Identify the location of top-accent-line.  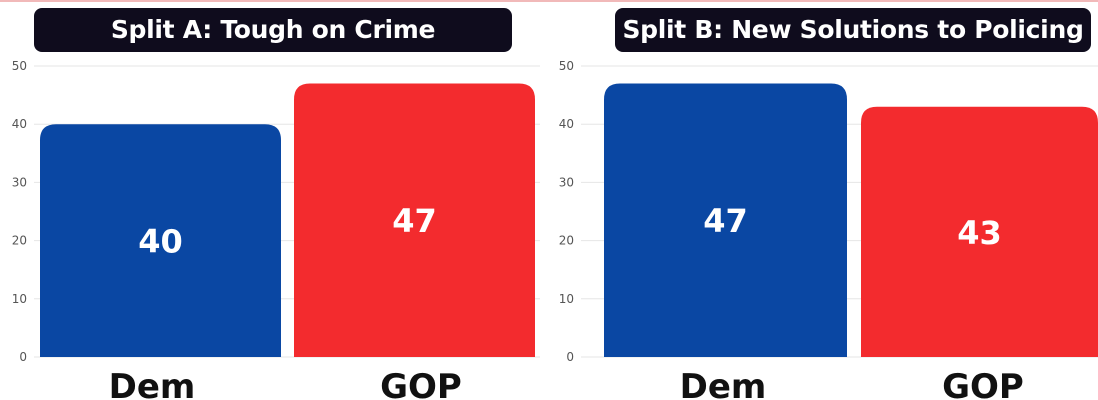
(549, 1).